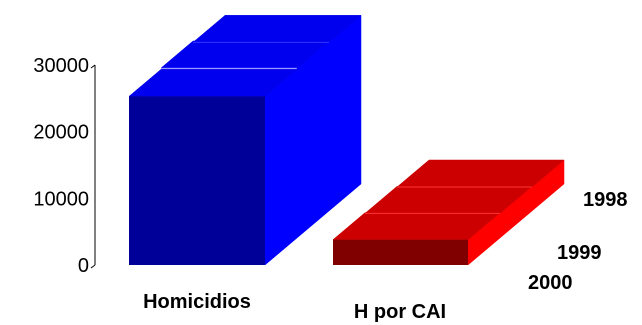  What do you see at coordinates (400, 312) in the screenshot?
I see `category-label: H por CAI` at bounding box center [400, 312].